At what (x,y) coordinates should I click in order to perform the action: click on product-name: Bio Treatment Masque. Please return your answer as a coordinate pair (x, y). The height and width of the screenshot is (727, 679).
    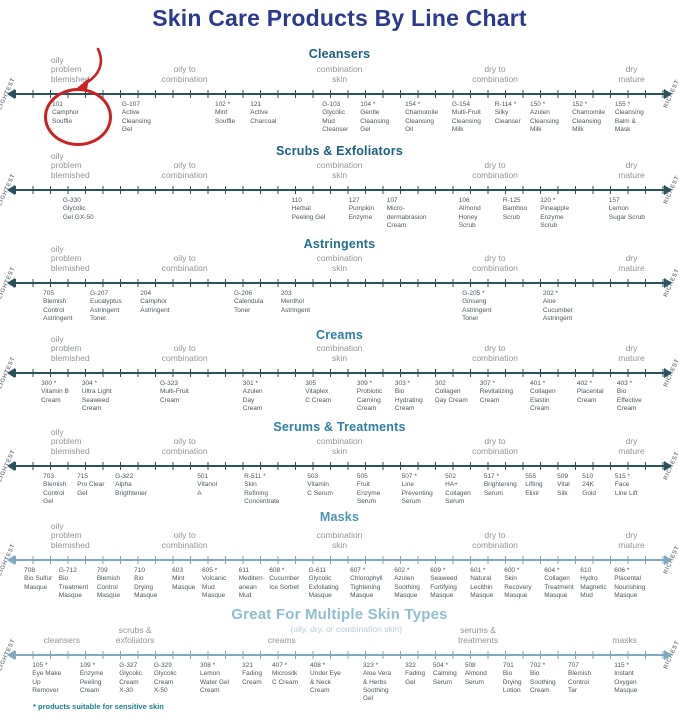
    Looking at the image, I should click on (73, 587).